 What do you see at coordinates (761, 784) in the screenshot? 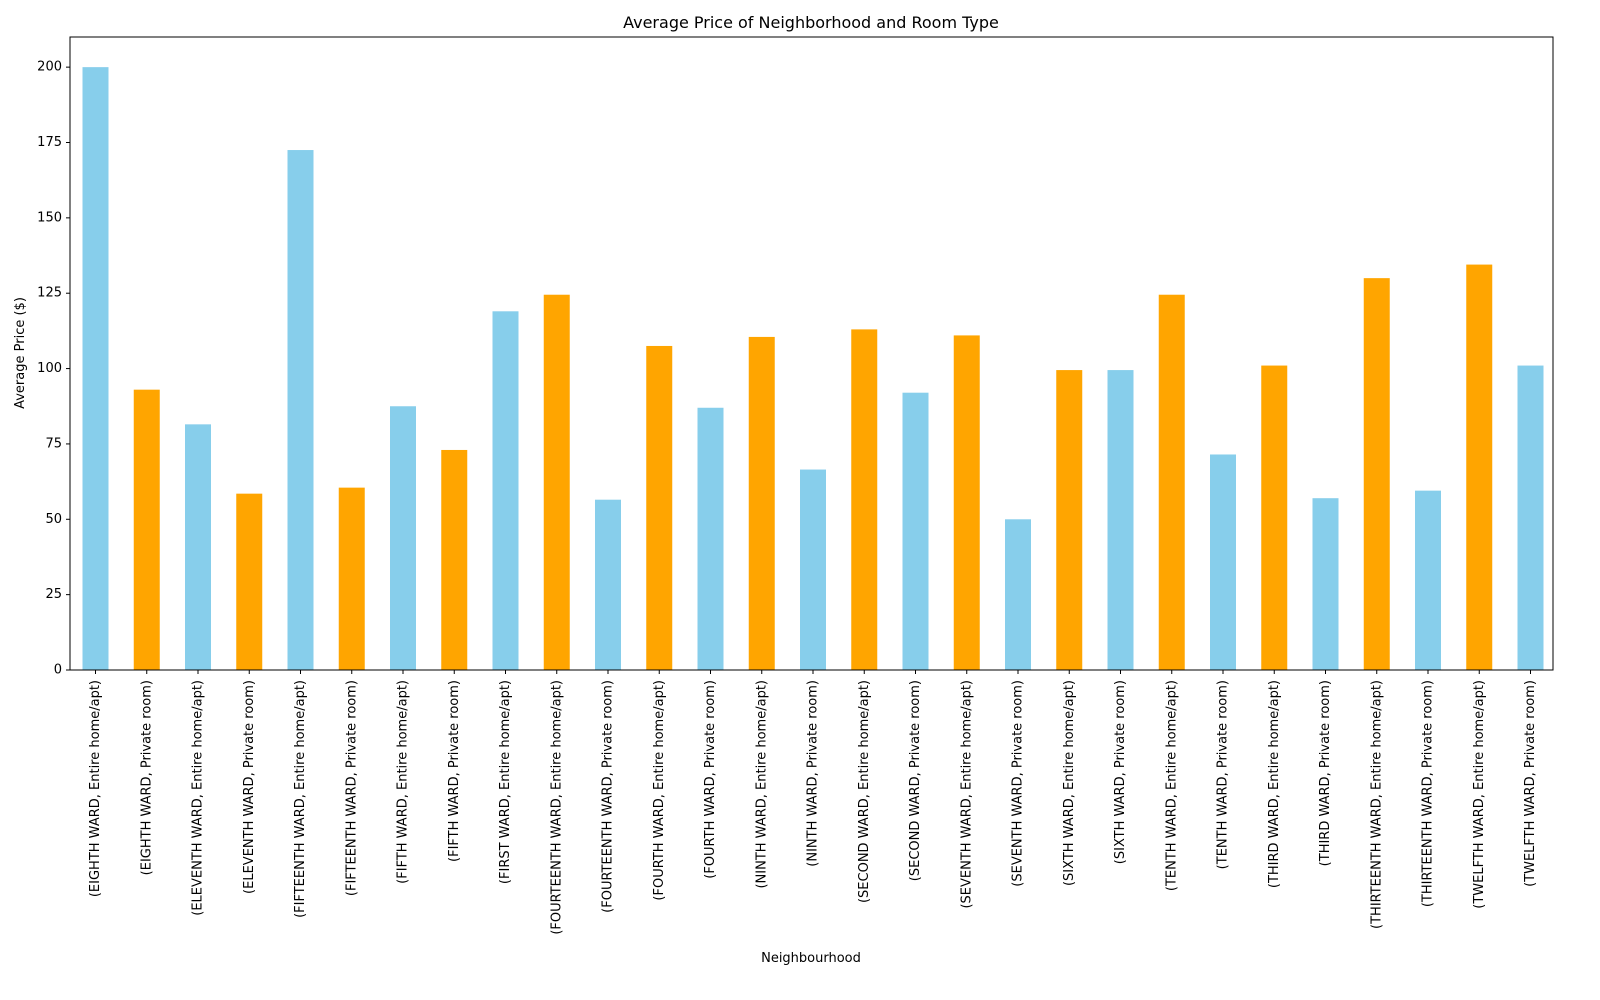
I see `x-tick-label: (NINTH WARD, Entire home/apt)` at bounding box center [761, 784].